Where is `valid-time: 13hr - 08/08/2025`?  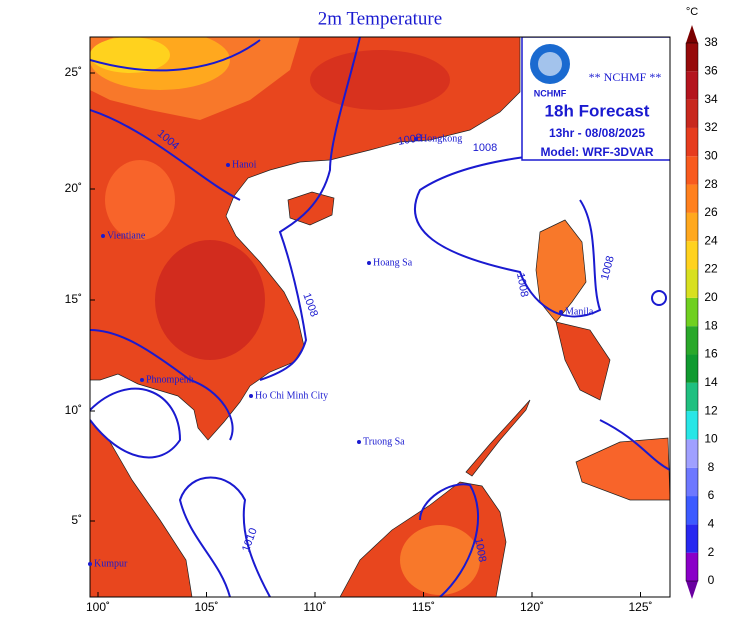 valid-time: 13hr - 08/08/2025 is located at coordinates (597, 133).